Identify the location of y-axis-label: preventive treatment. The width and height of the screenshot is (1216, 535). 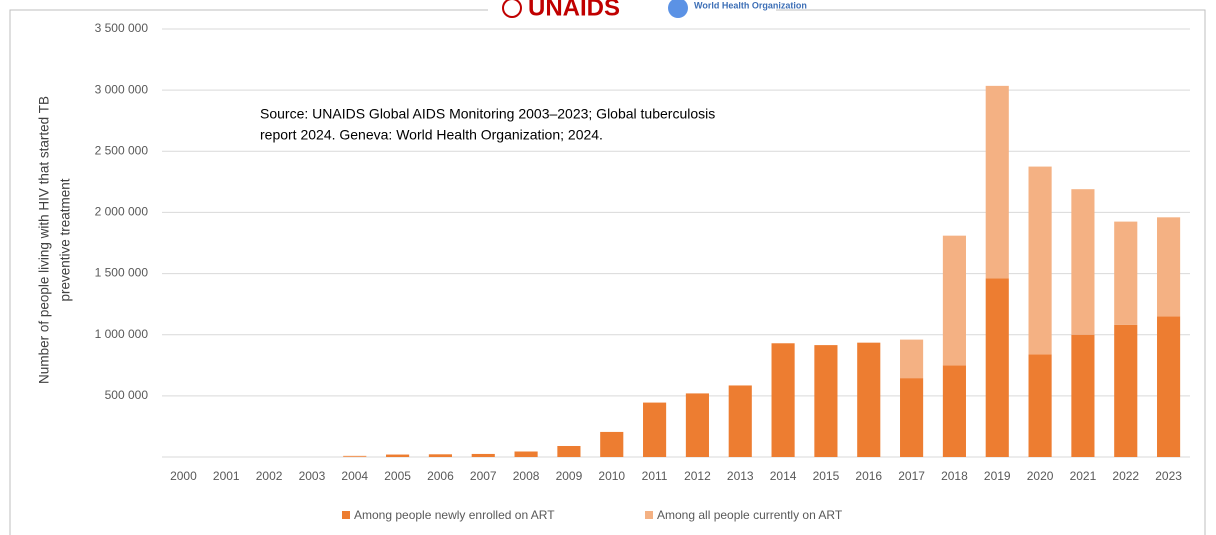
(65, 239).